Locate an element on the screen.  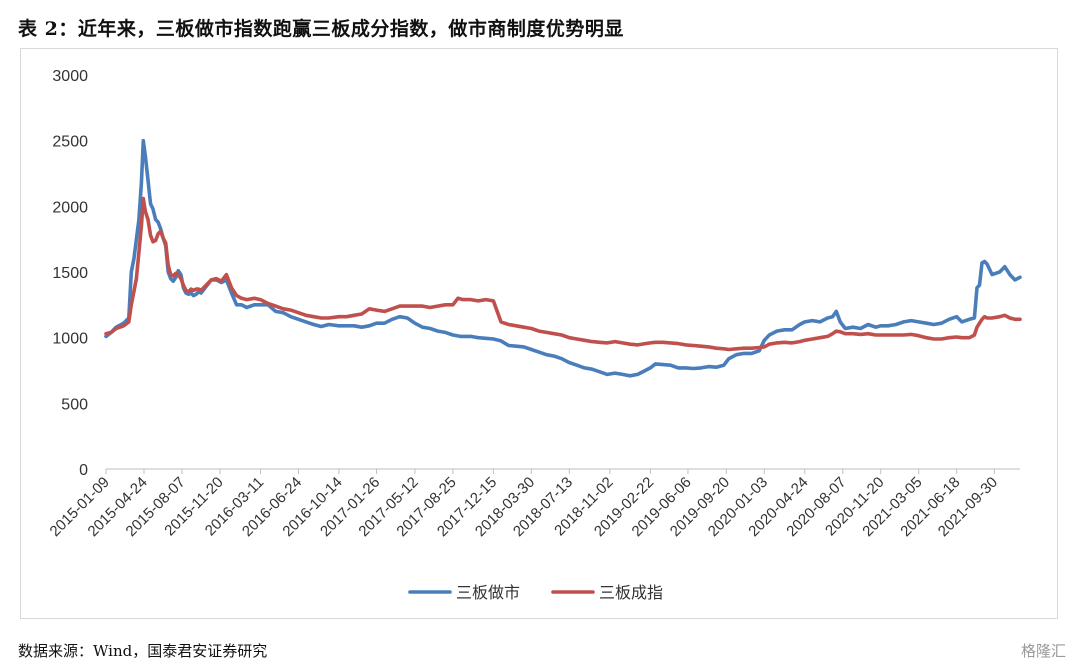
watermark-logo: 格隆汇 is located at coordinates (1043, 651).